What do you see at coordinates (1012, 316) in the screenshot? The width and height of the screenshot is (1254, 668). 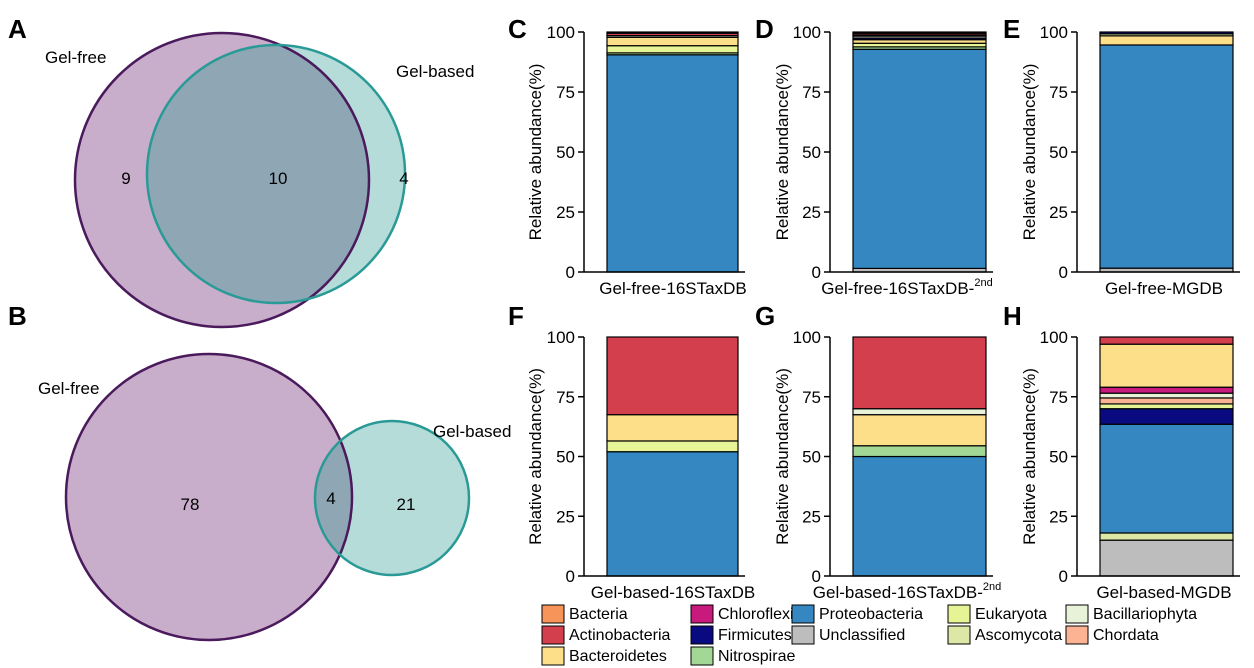 I see `panel-label-h: H` at bounding box center [1012, 316].